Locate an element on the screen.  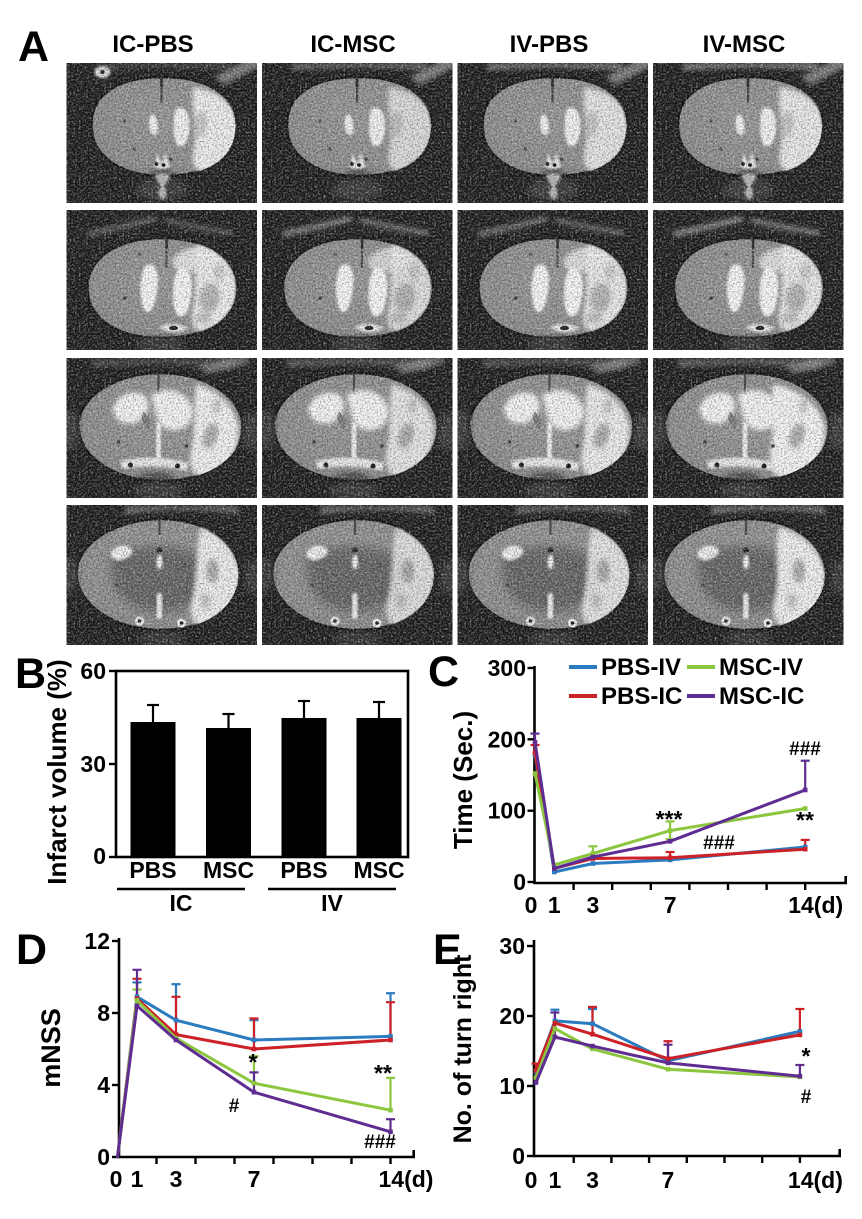
svg-text: 60 is located at coordinates (93, 671).